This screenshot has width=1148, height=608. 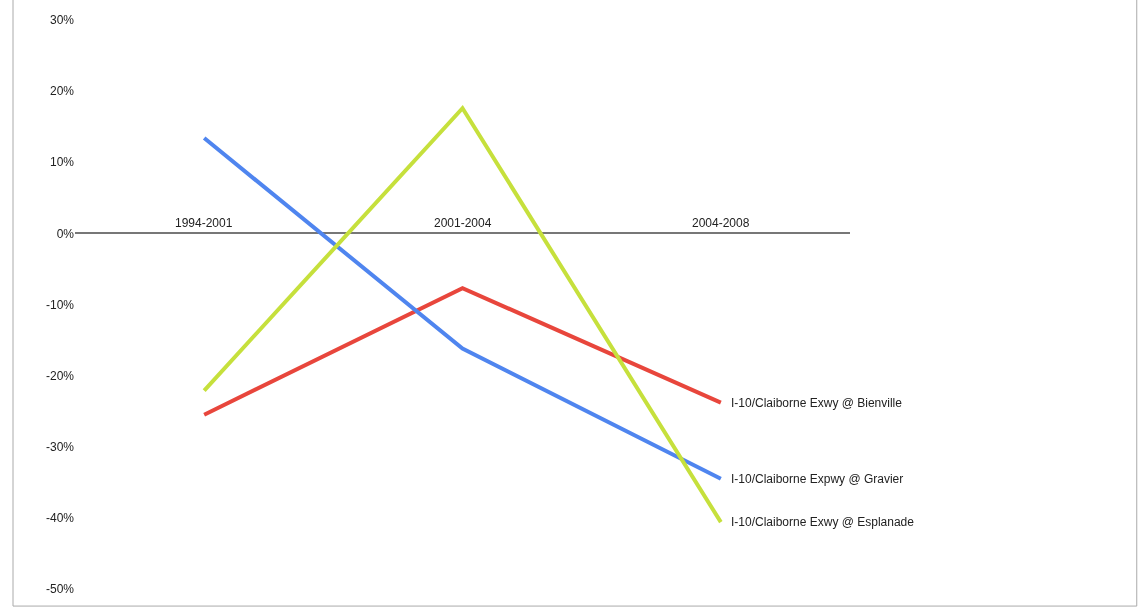 I want to click on y-tick-label: 30%, so click(x=62, y=20).